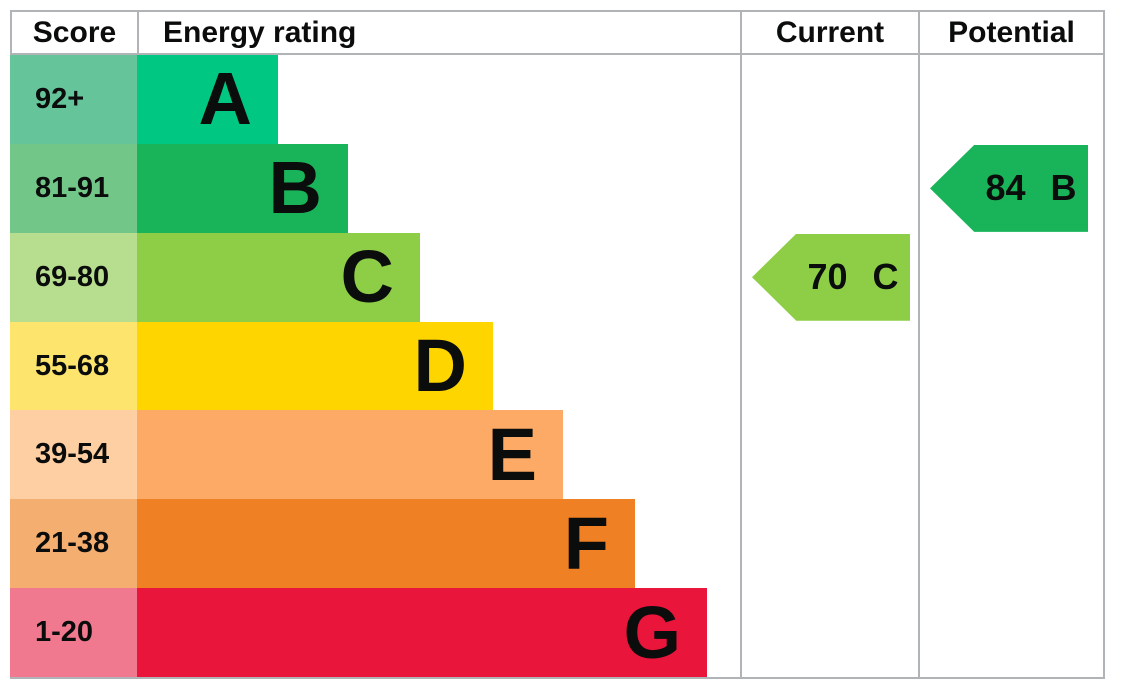  Describe the element at coordinates (1104, 344) in the screenshot. I see `table-right-border` at that location.